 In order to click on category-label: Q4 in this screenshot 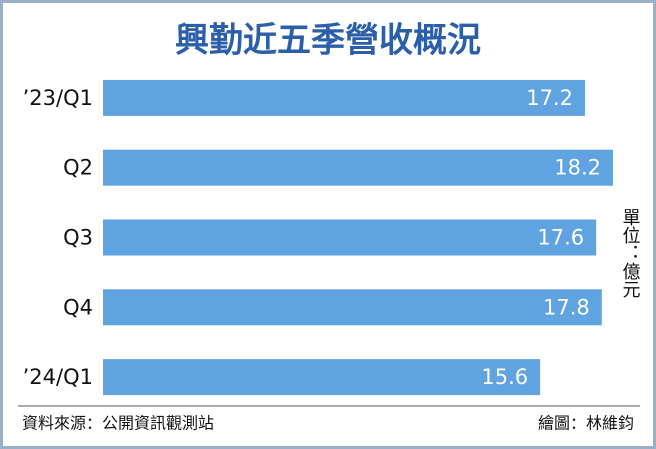, I will do `click(78, 307)`.